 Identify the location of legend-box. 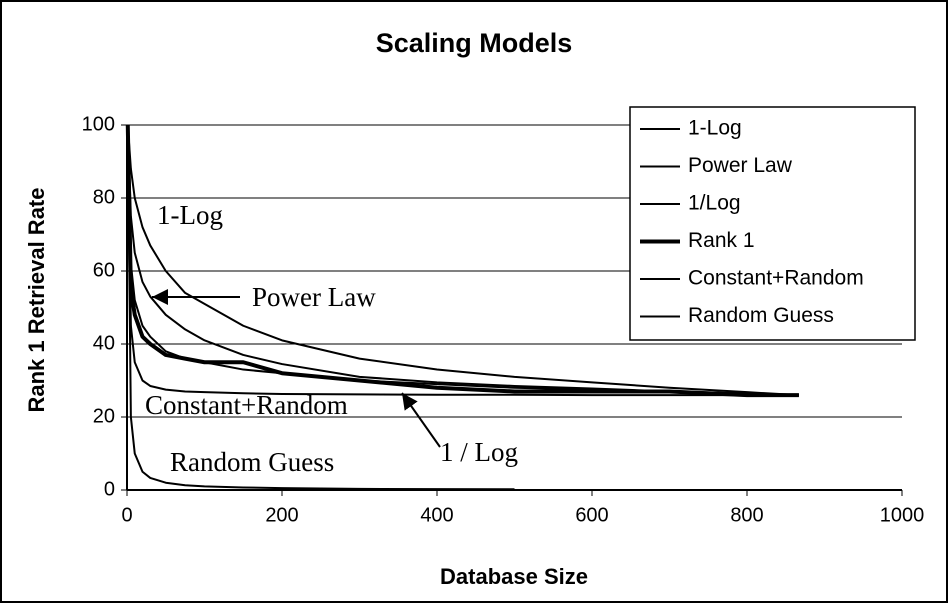
(772, 223).